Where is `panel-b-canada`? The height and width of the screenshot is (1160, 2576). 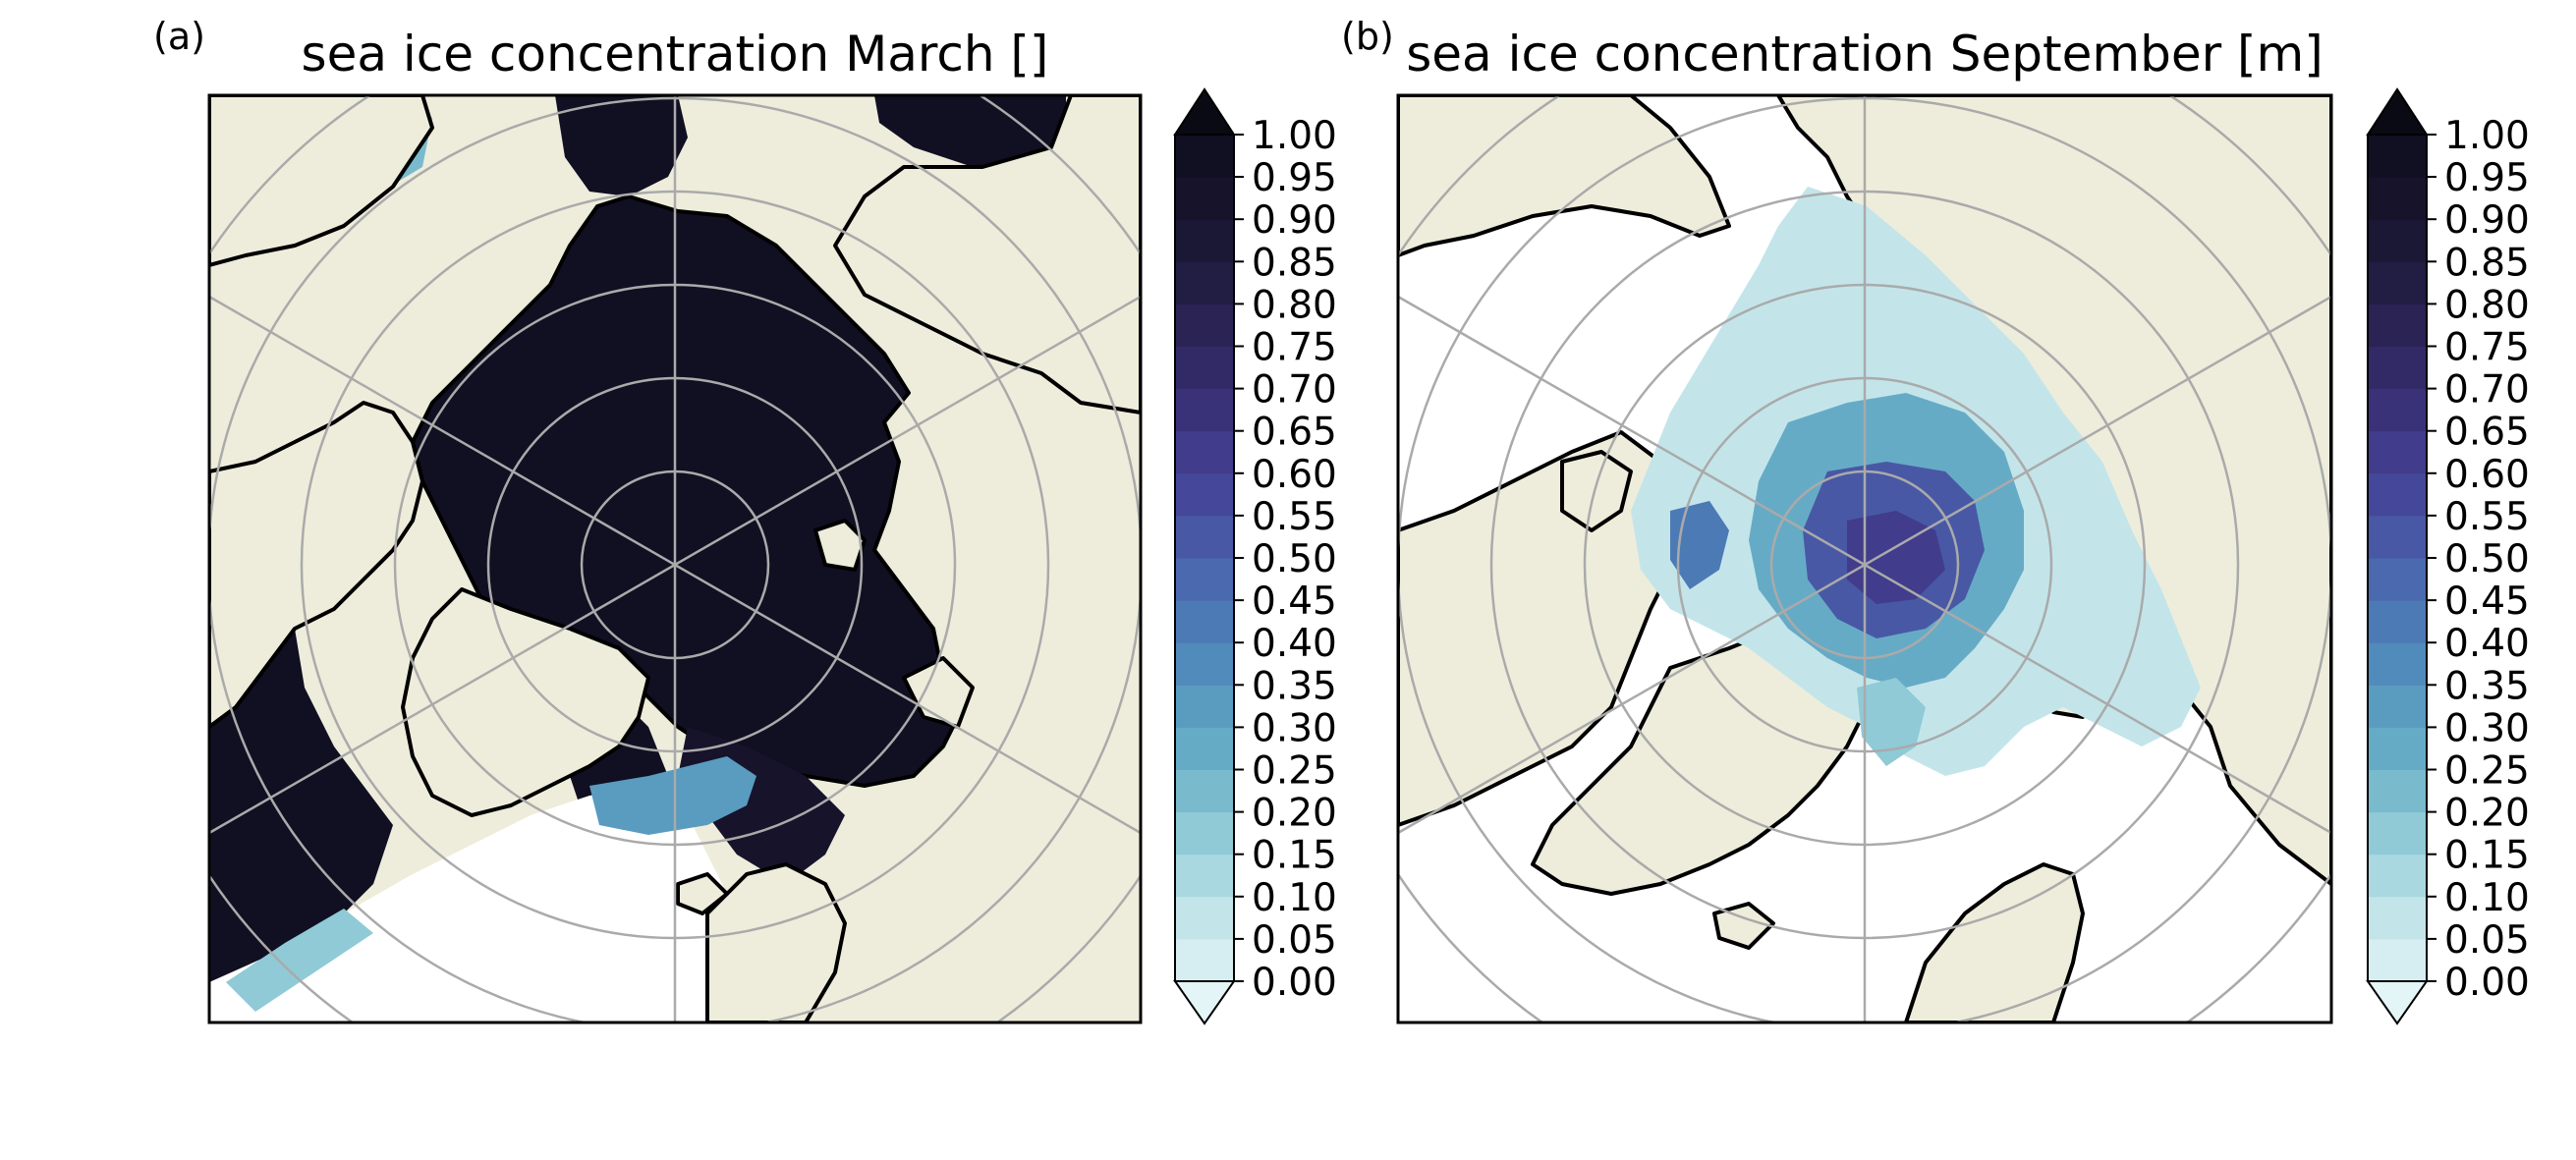
panel-b-canada is located at coordinates (1545, 628).